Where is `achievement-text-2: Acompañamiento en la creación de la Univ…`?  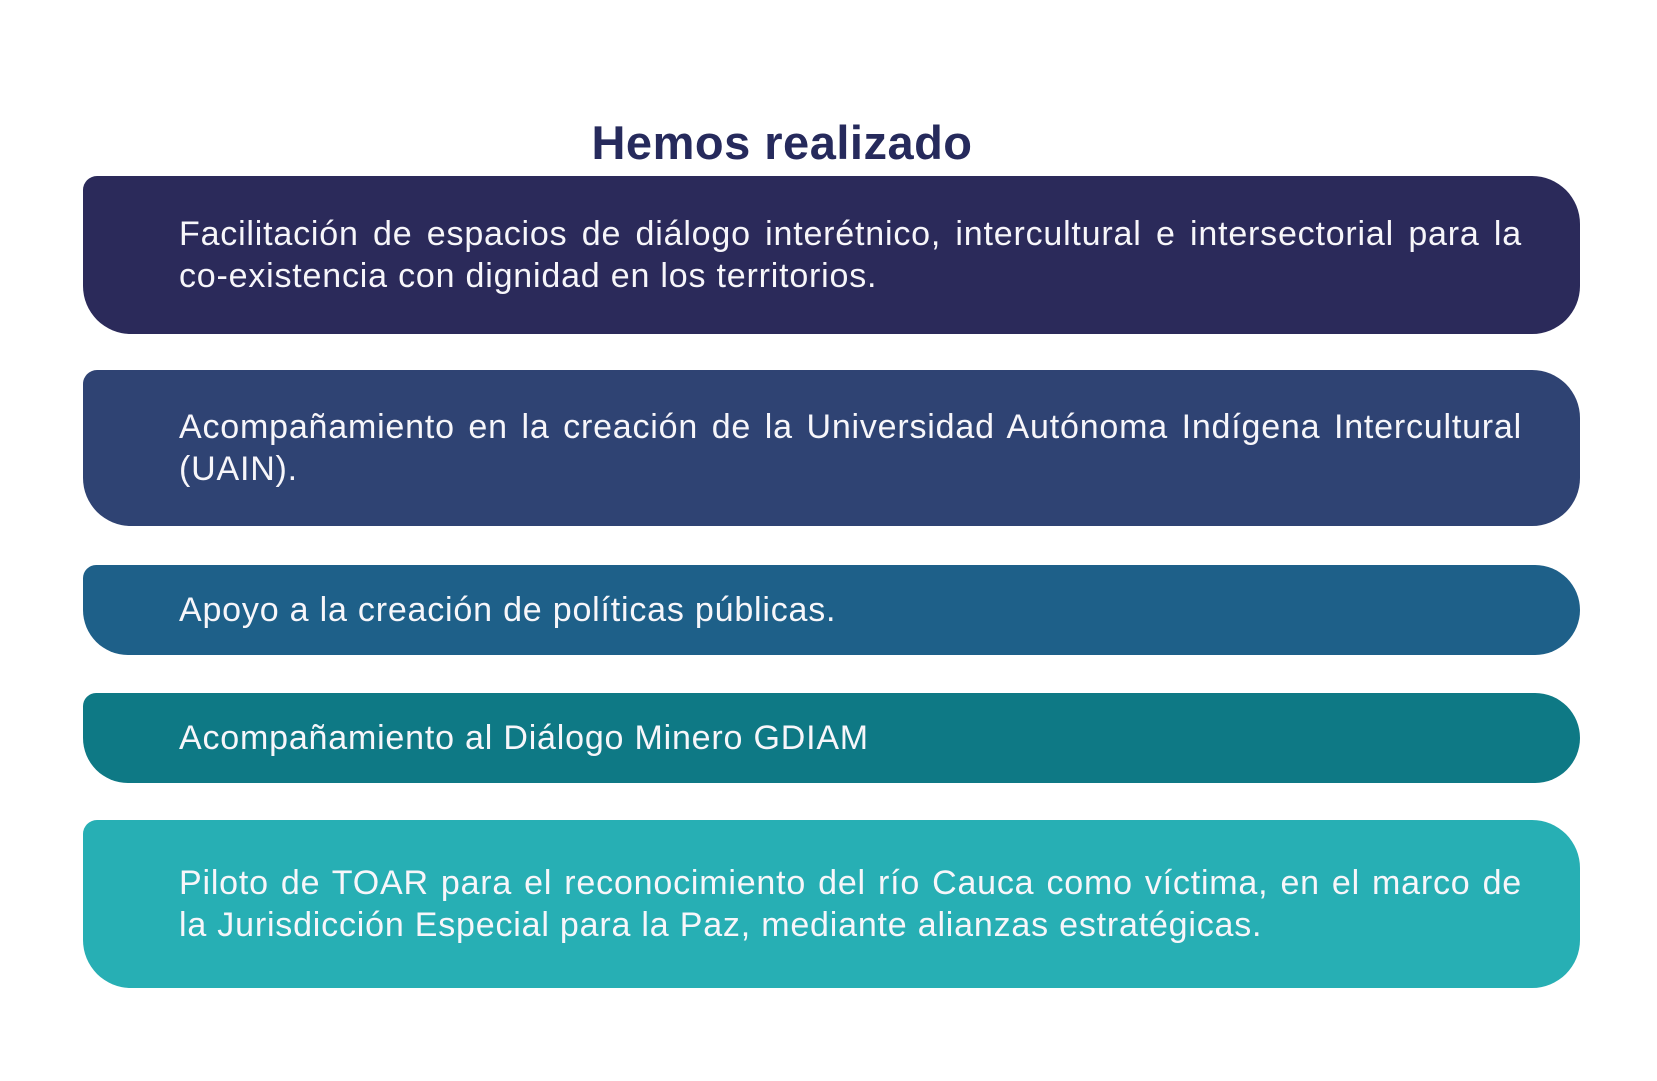 achievement-text-2: Acompañamiento en la creación de la Univ… is located at coordinates (850, 448).